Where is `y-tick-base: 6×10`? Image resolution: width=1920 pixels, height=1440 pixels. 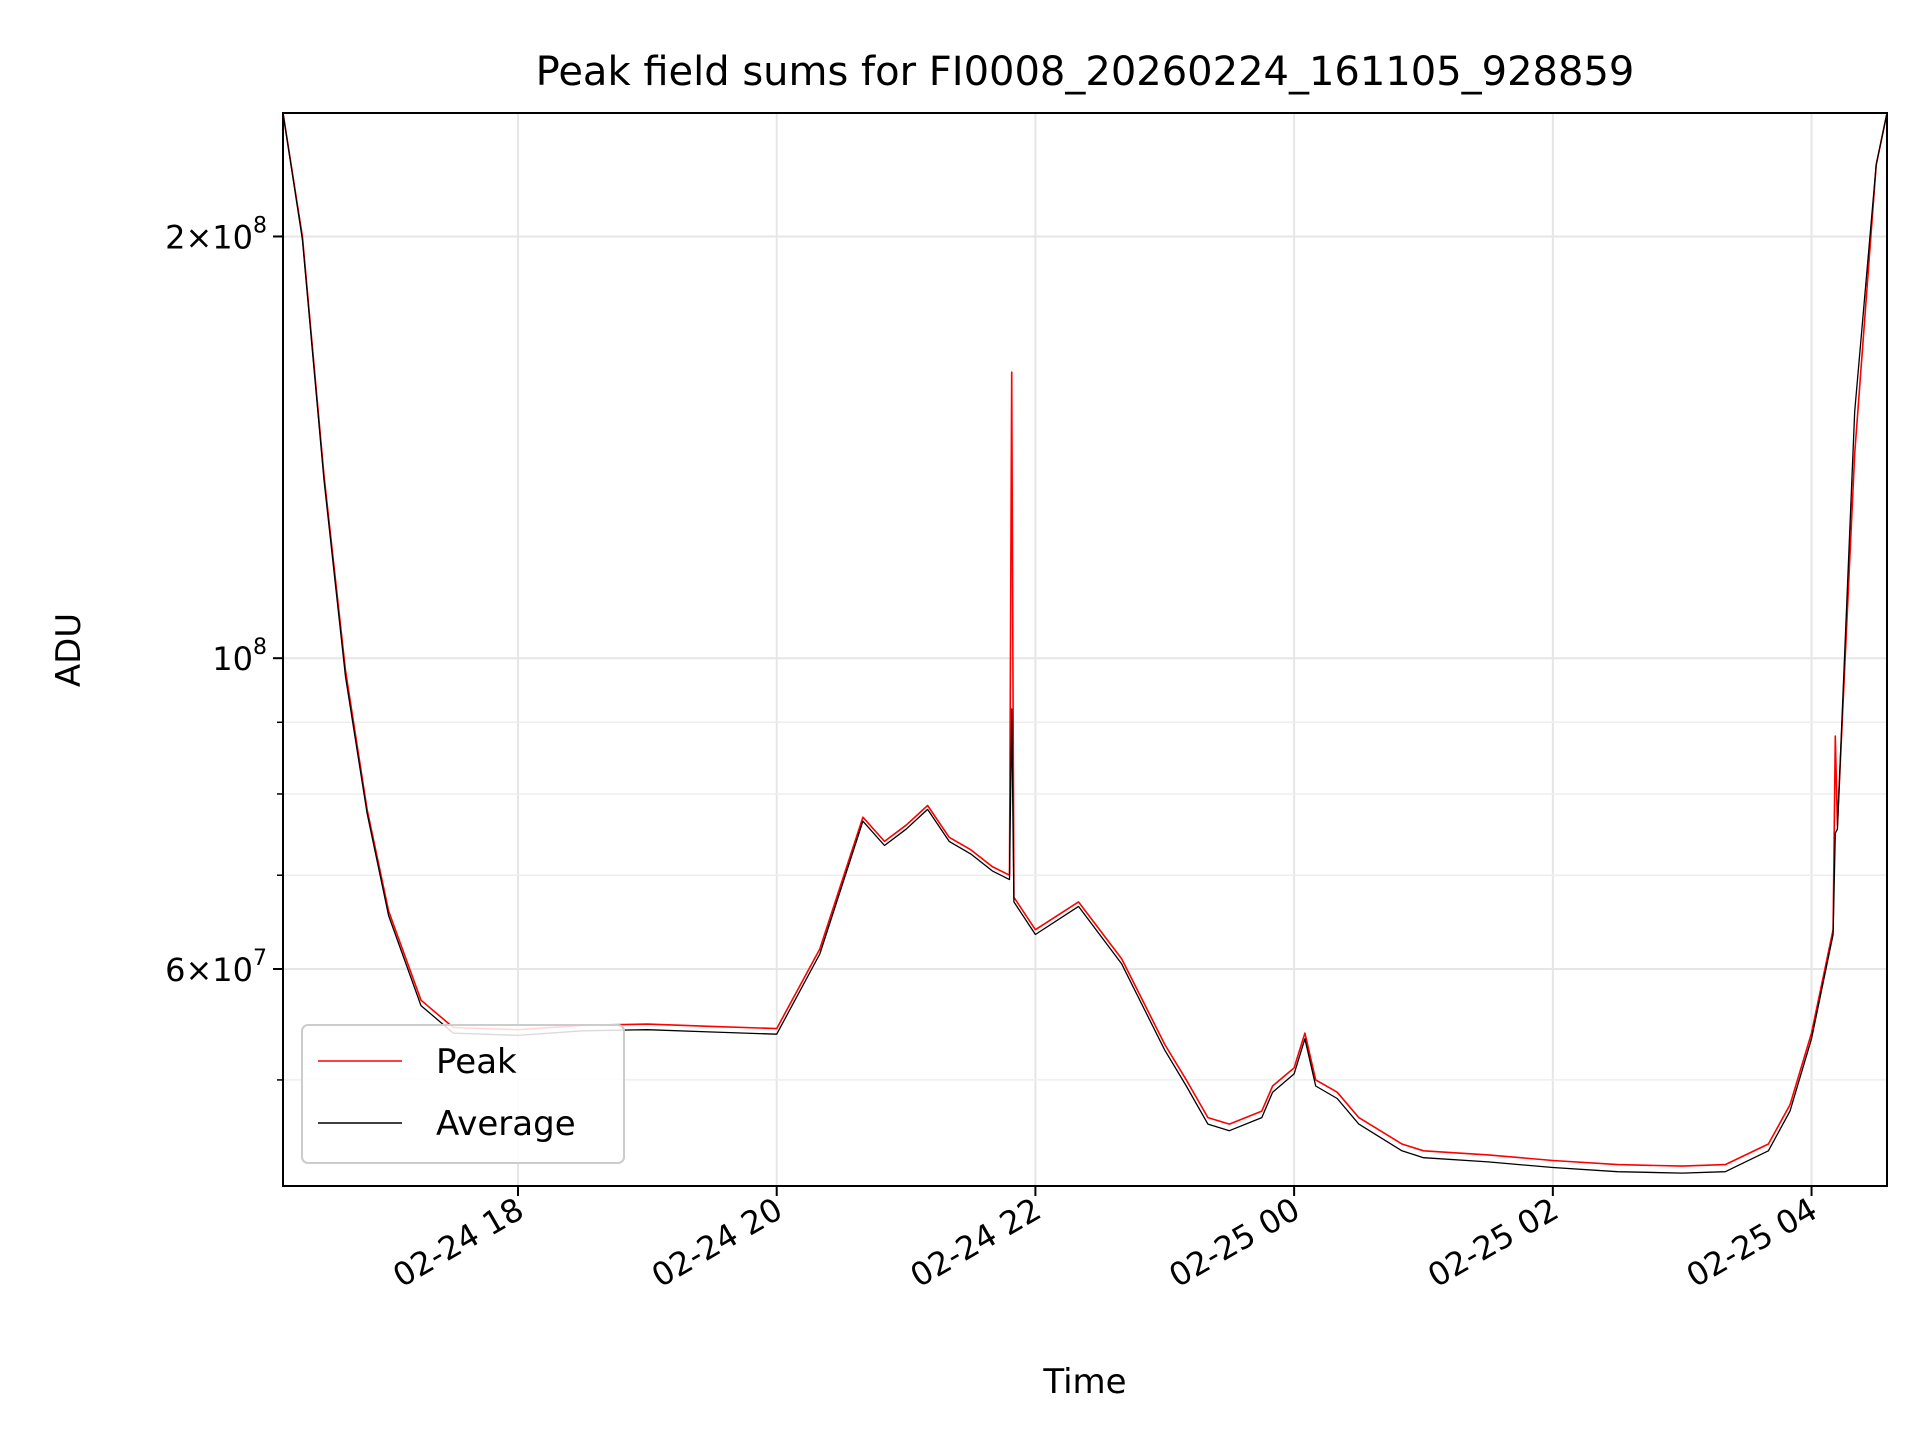
y-tick-base: 6×10 is located at coordinates (209, 970).